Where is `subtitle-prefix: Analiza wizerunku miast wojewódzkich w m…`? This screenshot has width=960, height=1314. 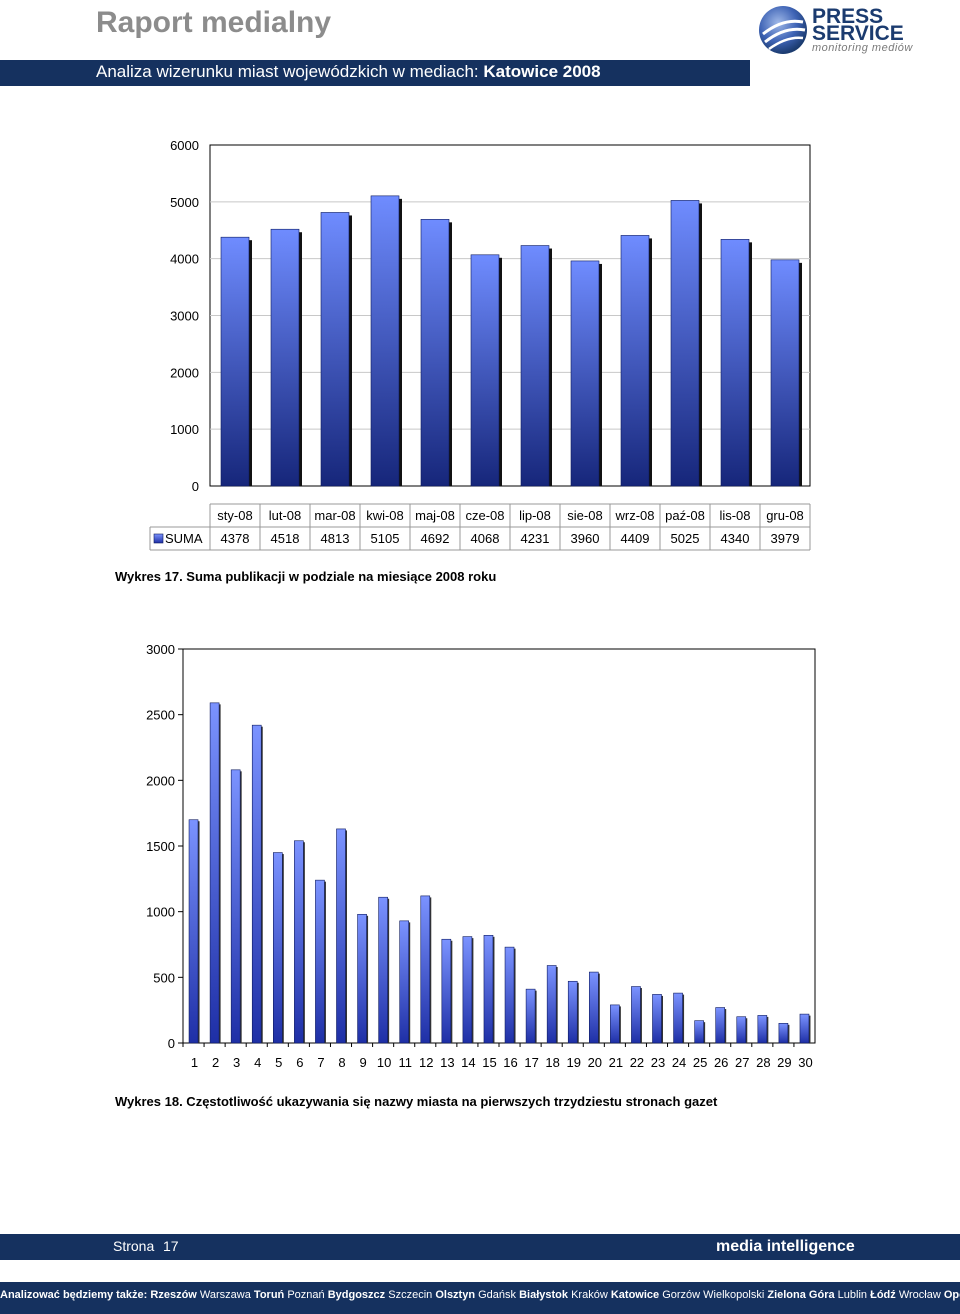 subtitle-prefix: Analiza wizerunku miast wojewódzkich w m… is located at coordinates (290, 71).